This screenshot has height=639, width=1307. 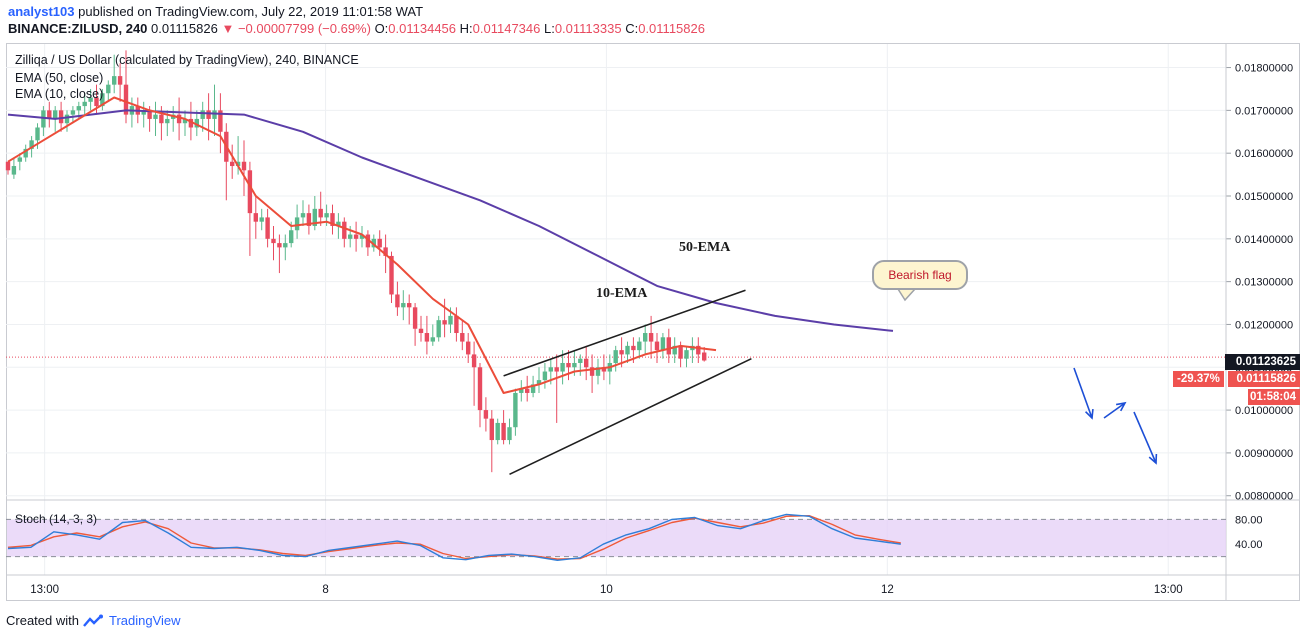 I want to click on bearish-flag-callout: Bearish flag, so click(x=920, y=275).